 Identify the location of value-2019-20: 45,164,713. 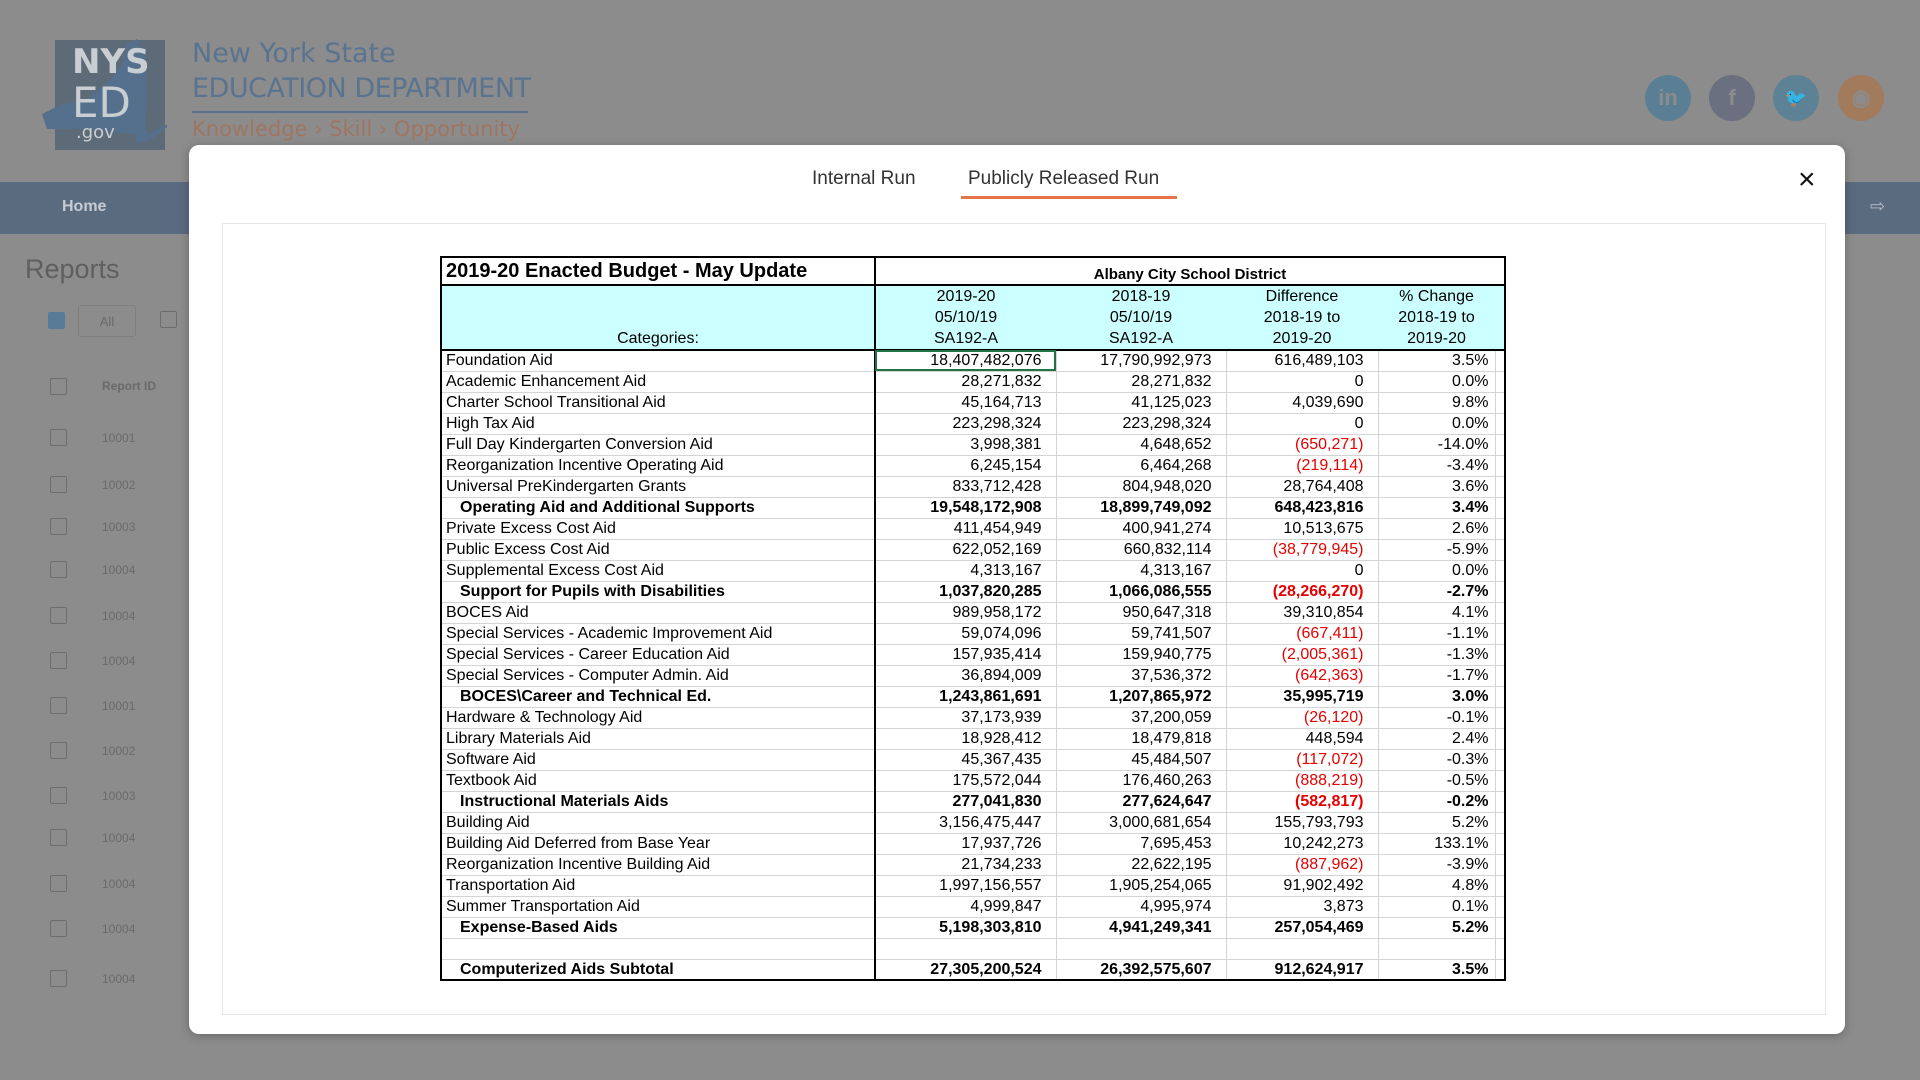
(966, 403).